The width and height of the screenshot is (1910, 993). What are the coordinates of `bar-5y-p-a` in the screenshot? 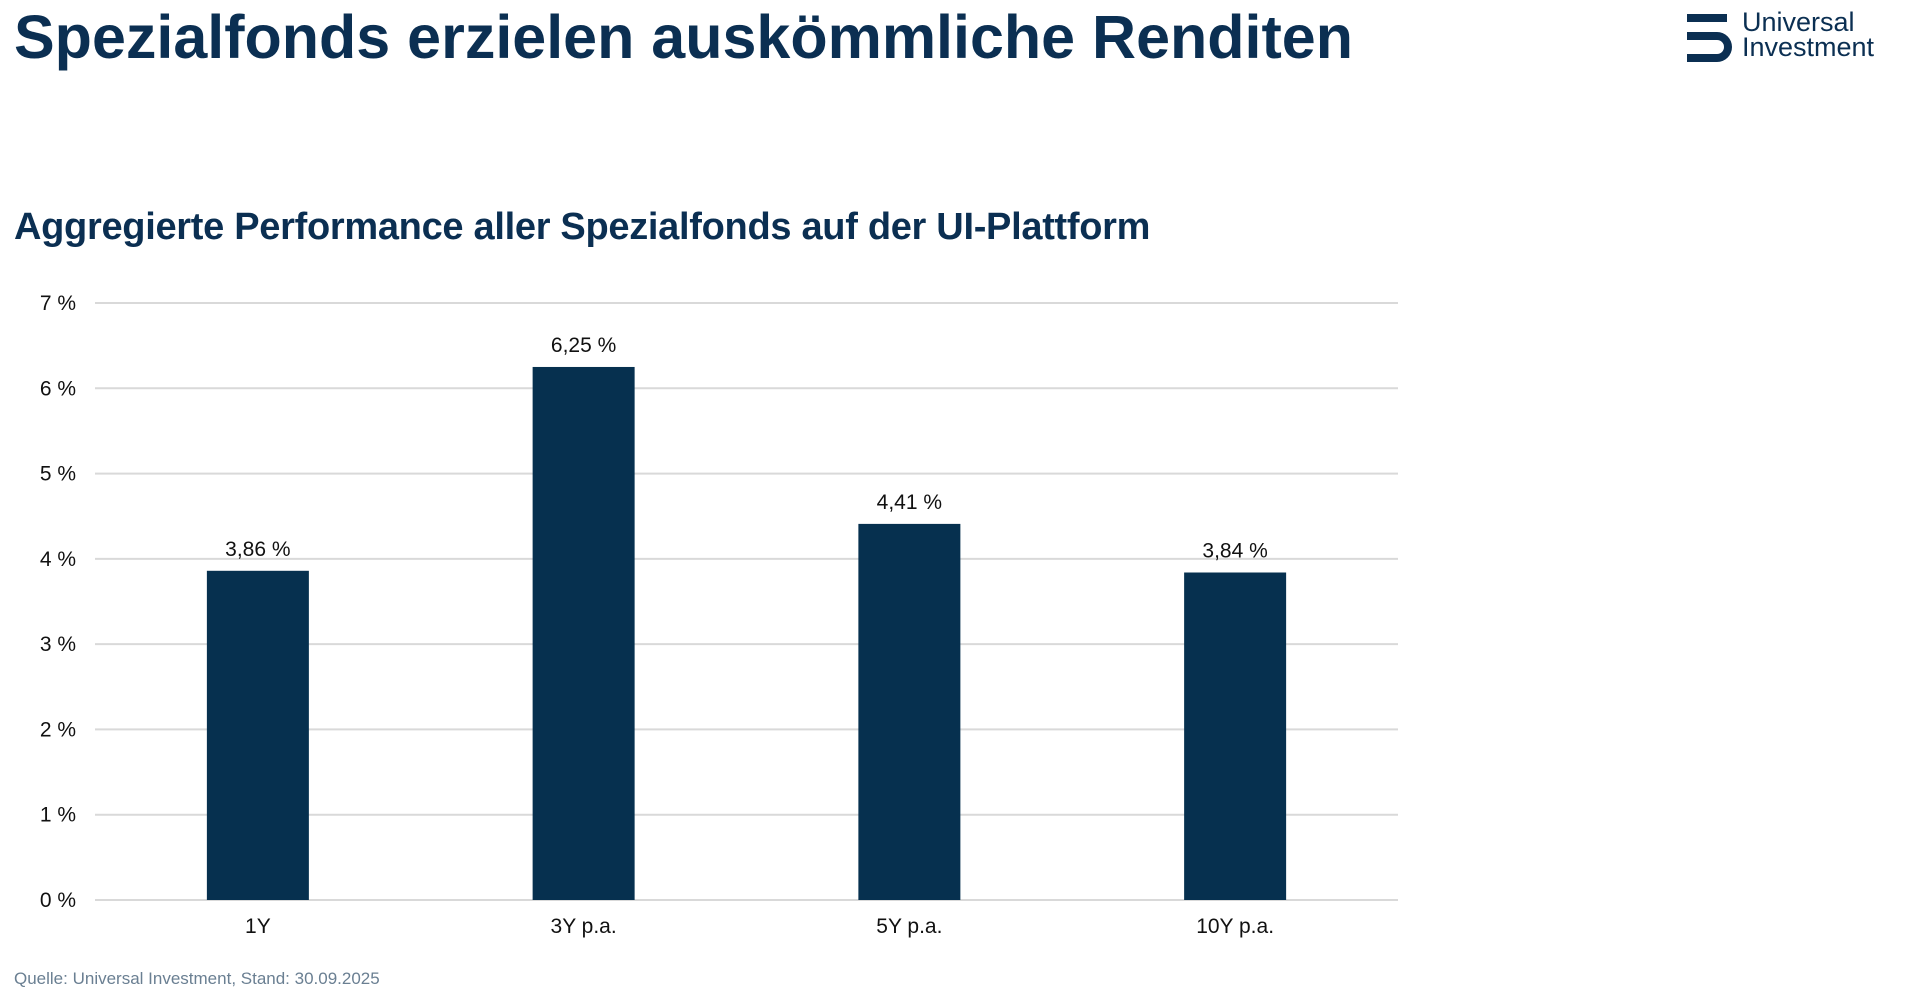 It's located at (909, 711).